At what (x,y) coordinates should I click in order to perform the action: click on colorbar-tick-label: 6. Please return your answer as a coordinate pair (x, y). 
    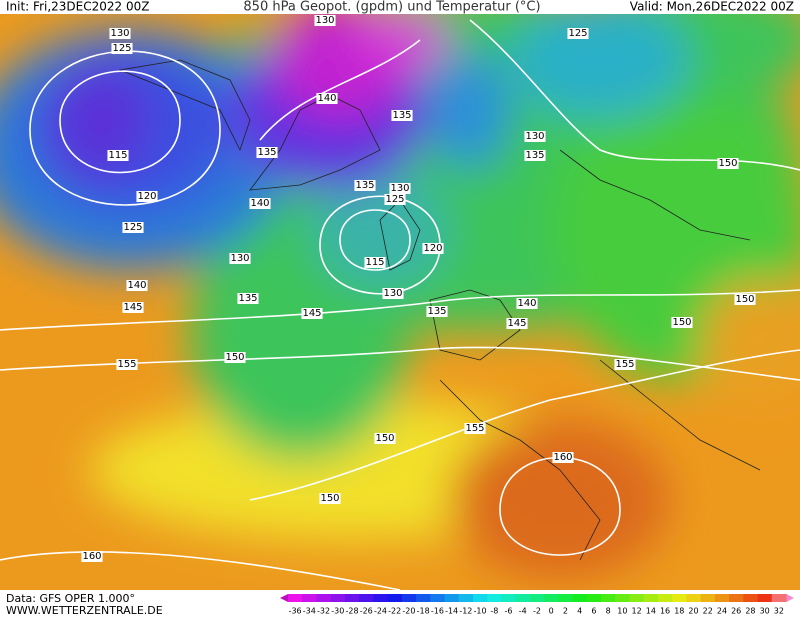
    Looking at the image, I should click on (593, 611).